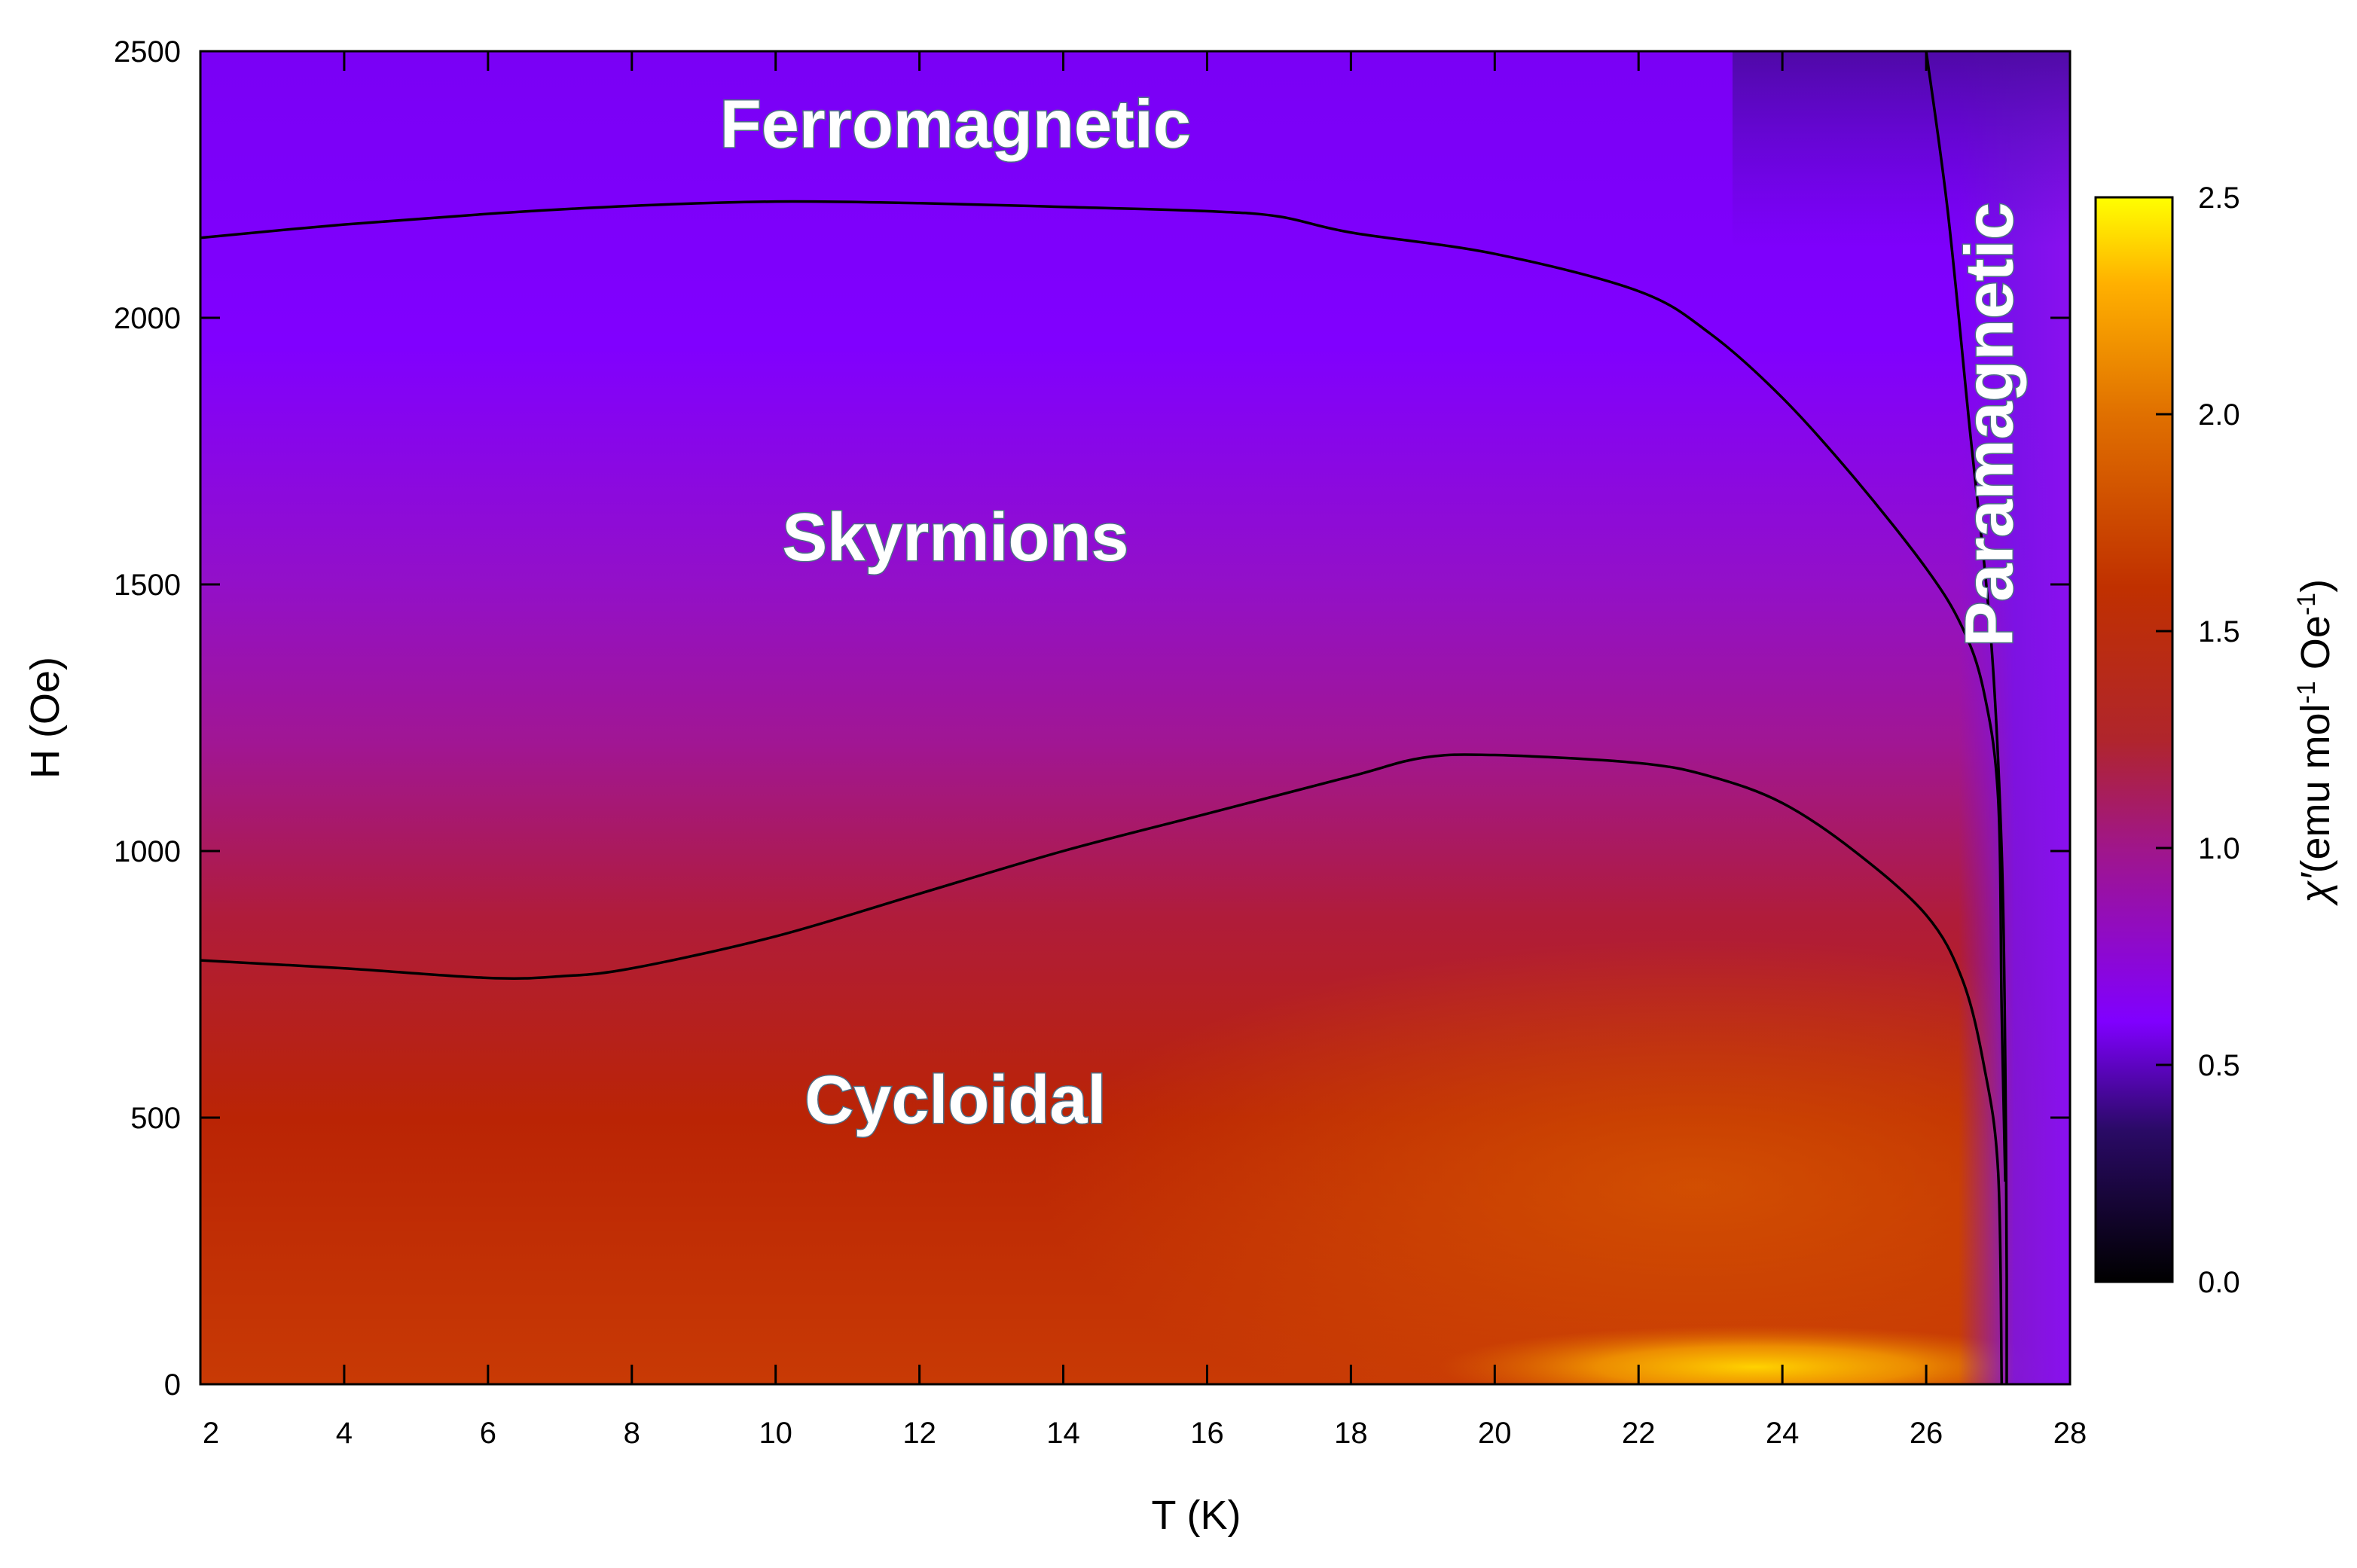 This screenshot has width=2357, height=1568. What do you see at coordinates (955, 538) in the screenshot?
I see `region-label-skyrmions: Skyrmions` at bounding box center [955, 538].